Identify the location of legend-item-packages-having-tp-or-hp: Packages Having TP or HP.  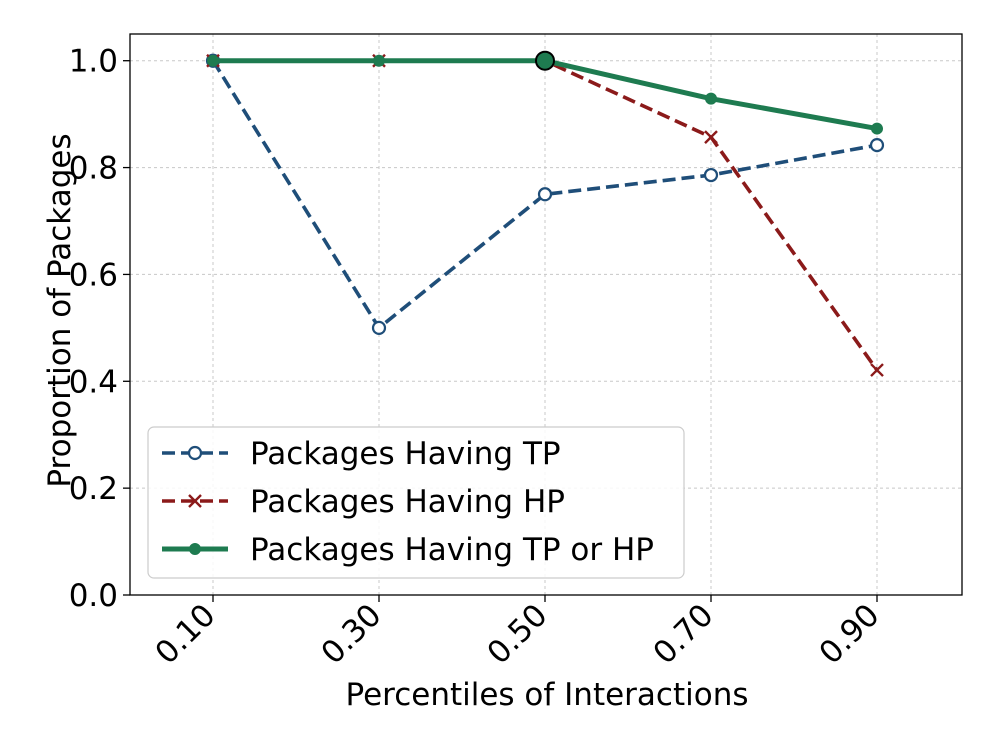
(408, 550).